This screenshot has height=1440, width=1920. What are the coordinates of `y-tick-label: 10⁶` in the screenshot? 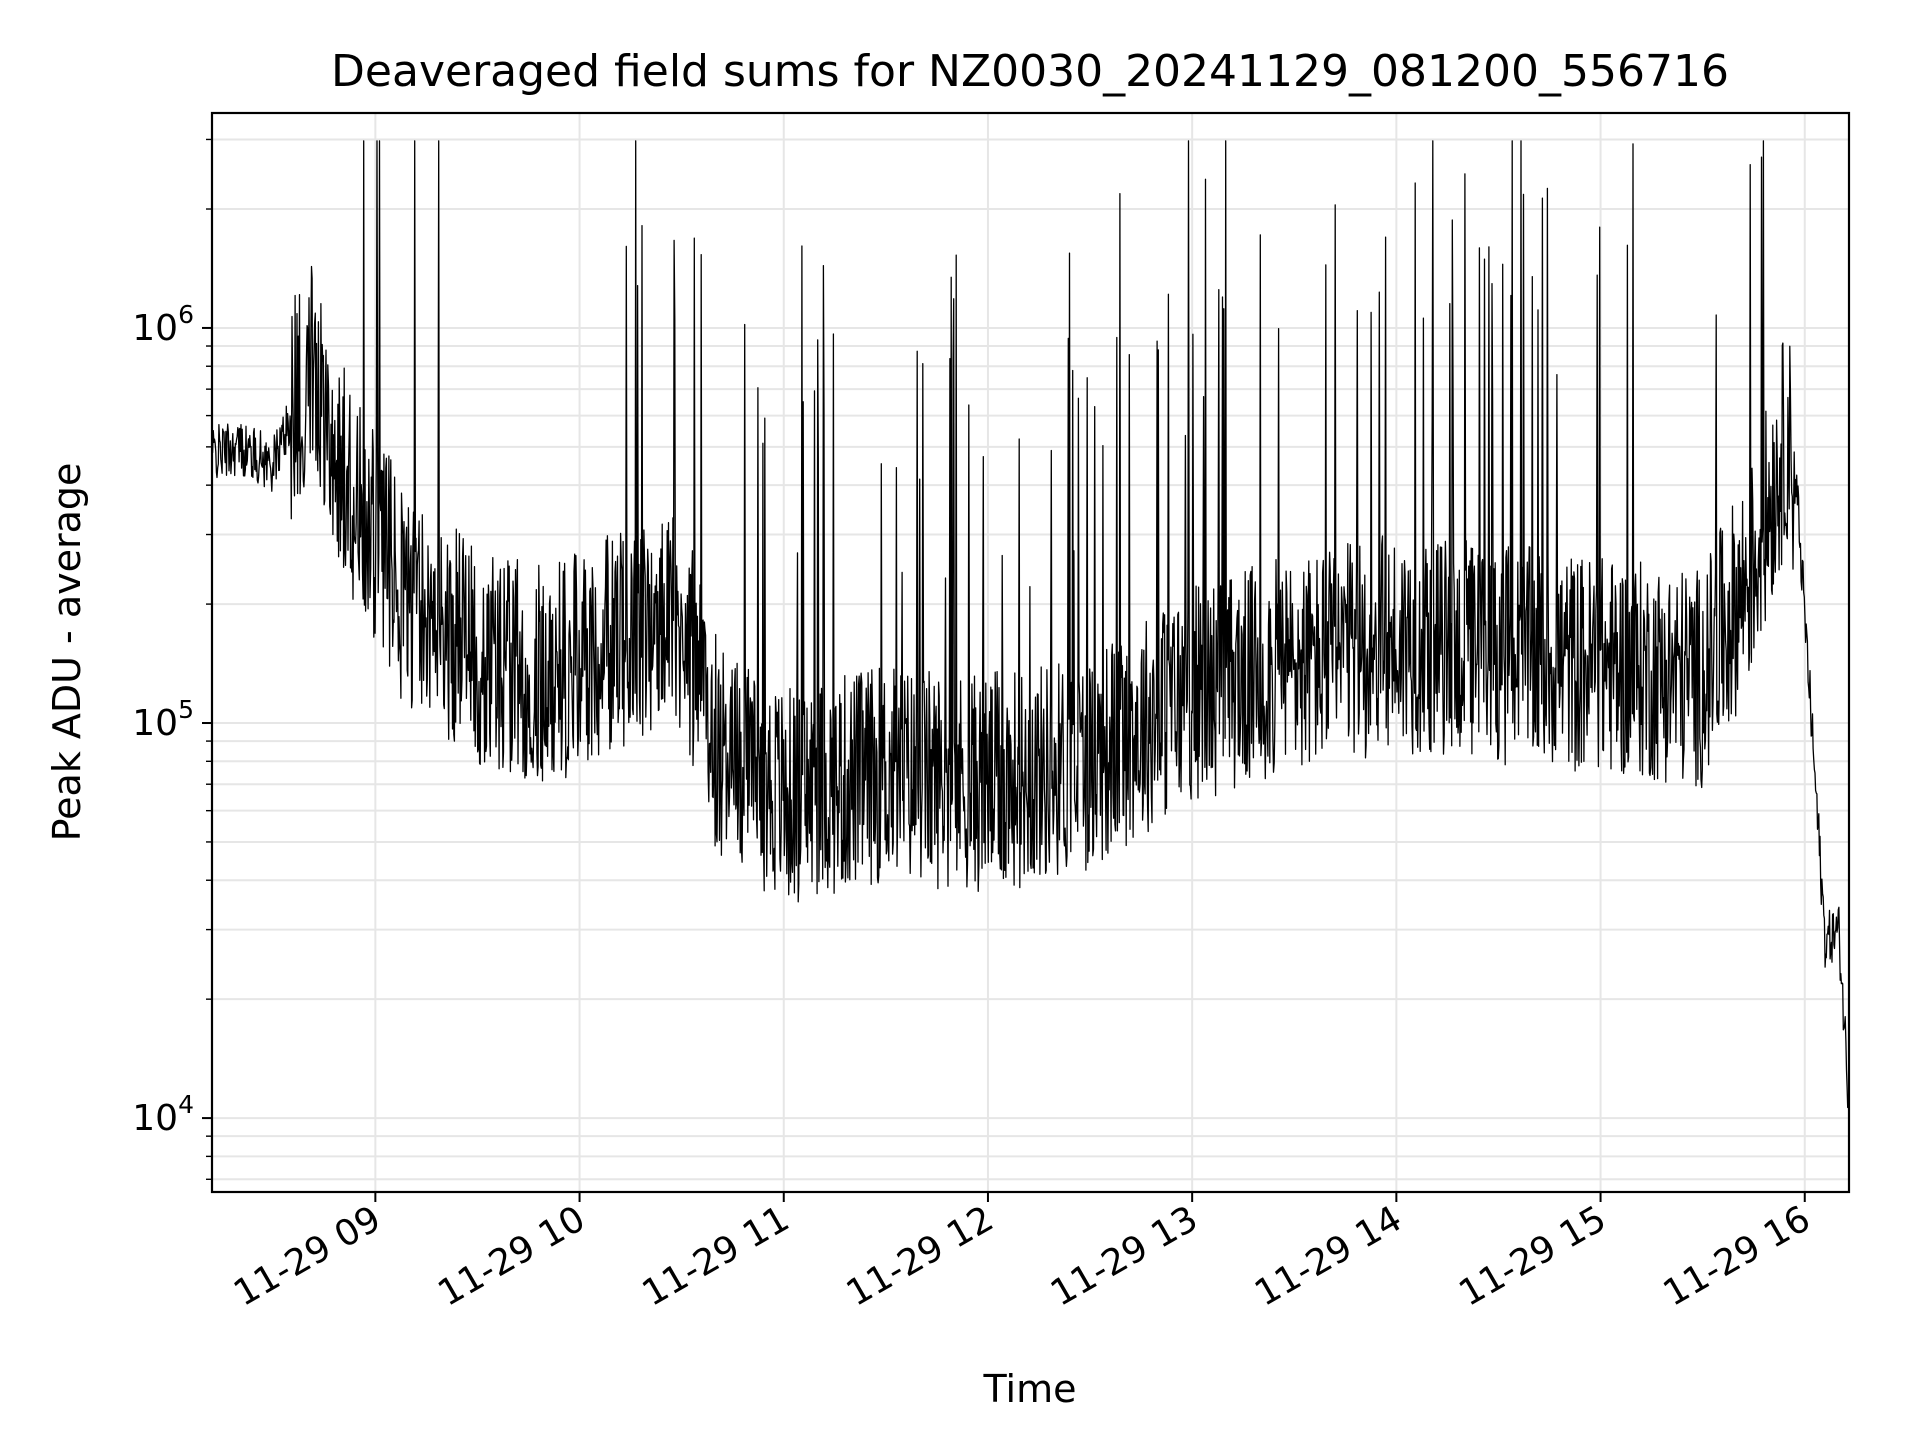 It's located at (163, 324).